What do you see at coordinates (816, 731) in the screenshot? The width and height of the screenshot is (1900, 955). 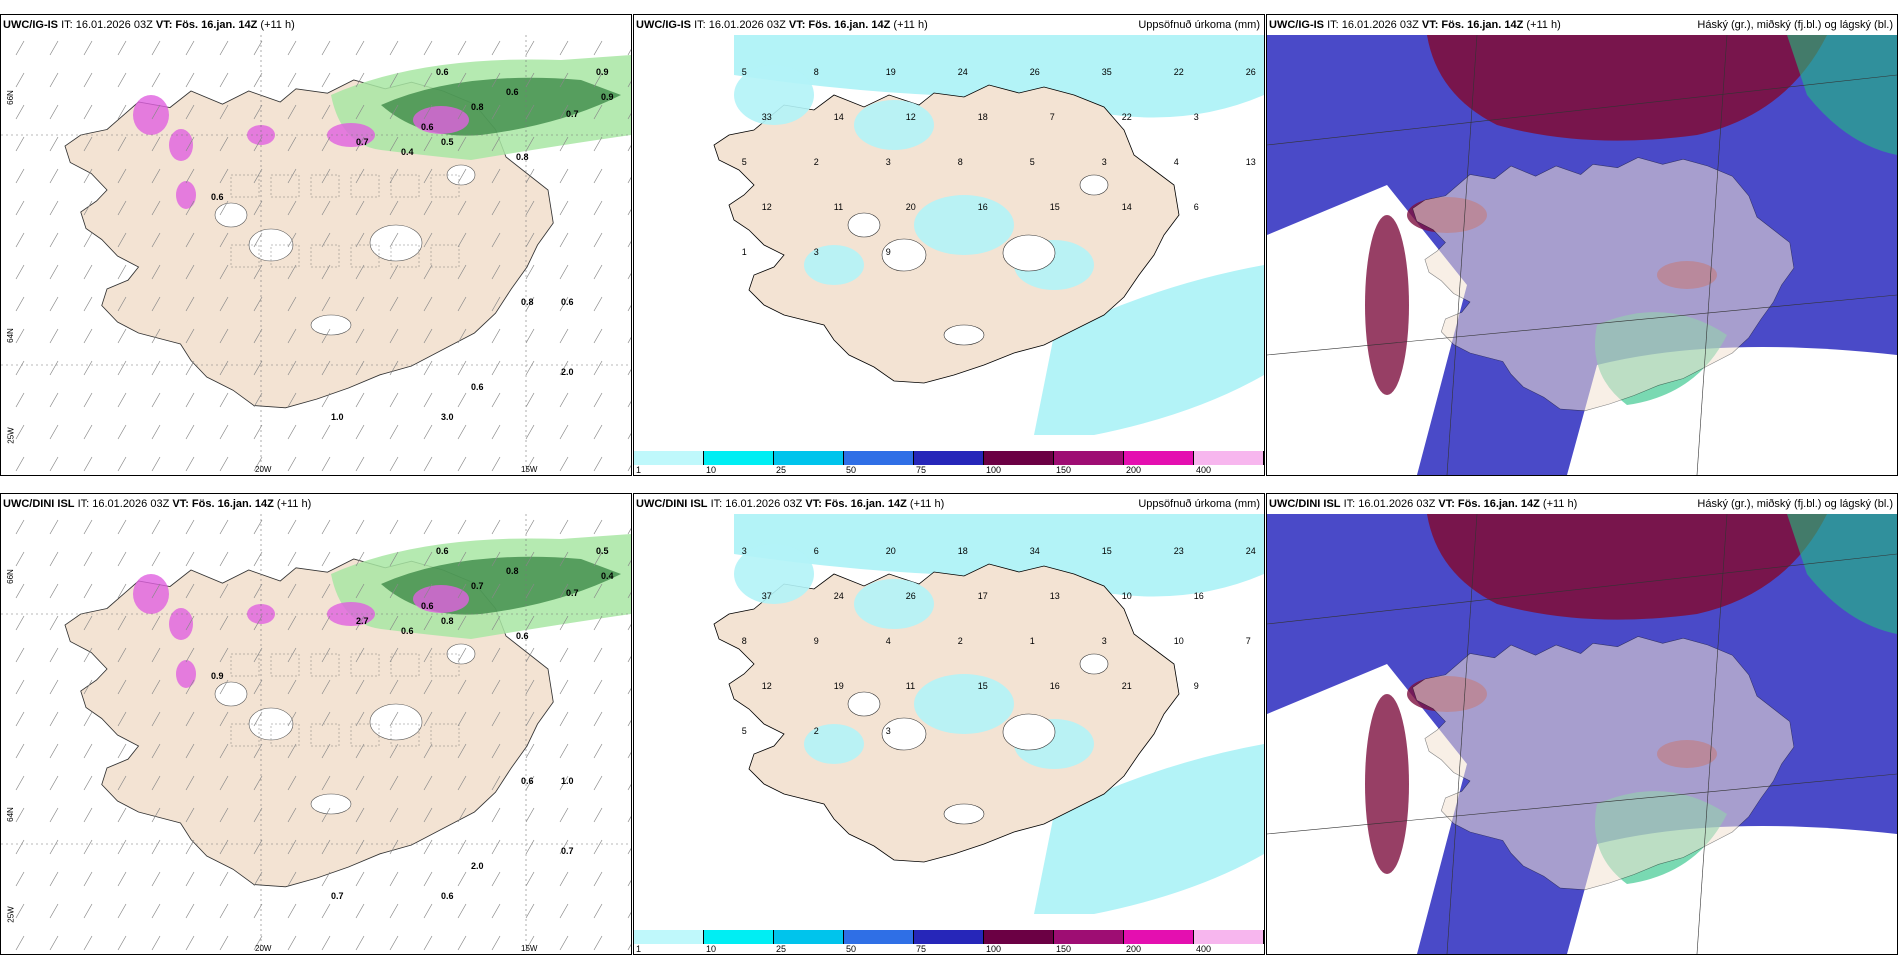 I see `precip-value-label: 2` at bounding box center [816, 731].